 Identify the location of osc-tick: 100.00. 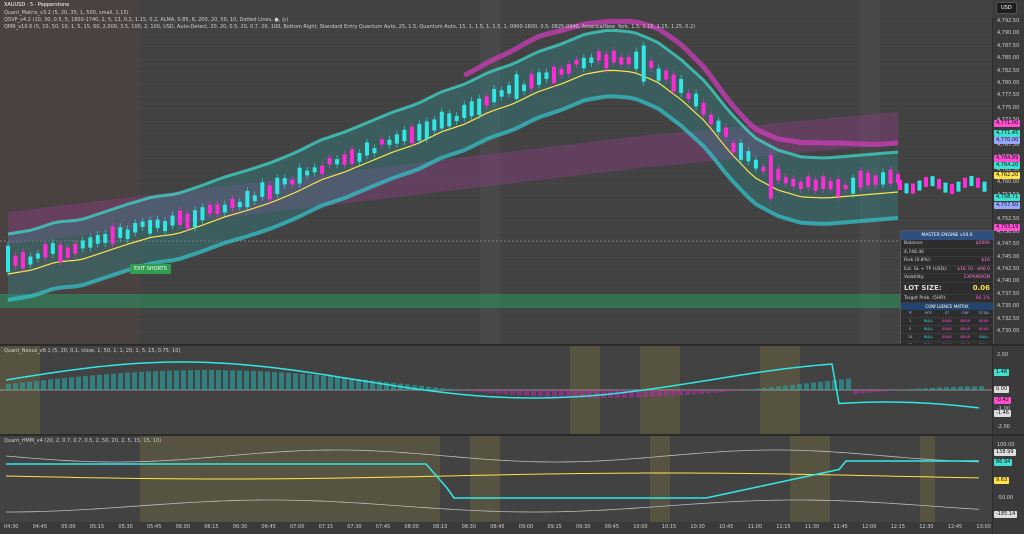
(1006, 445).